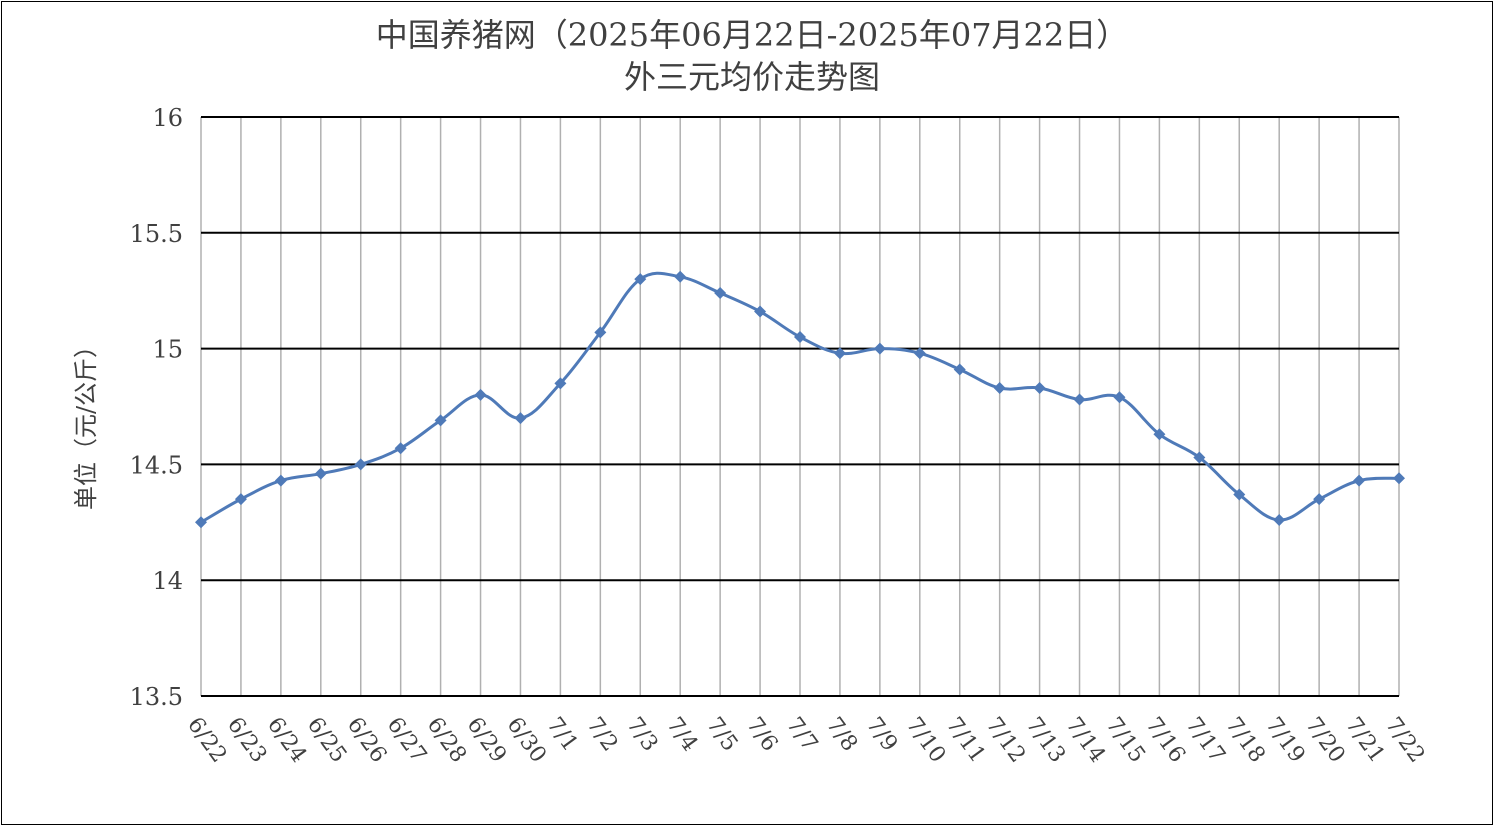 The image size is (1496, 828). What do you see at coordinates (1005, 740) in the screenshot?
I see `x-tick-label: 7/12` at bounding box center [1005, 740].